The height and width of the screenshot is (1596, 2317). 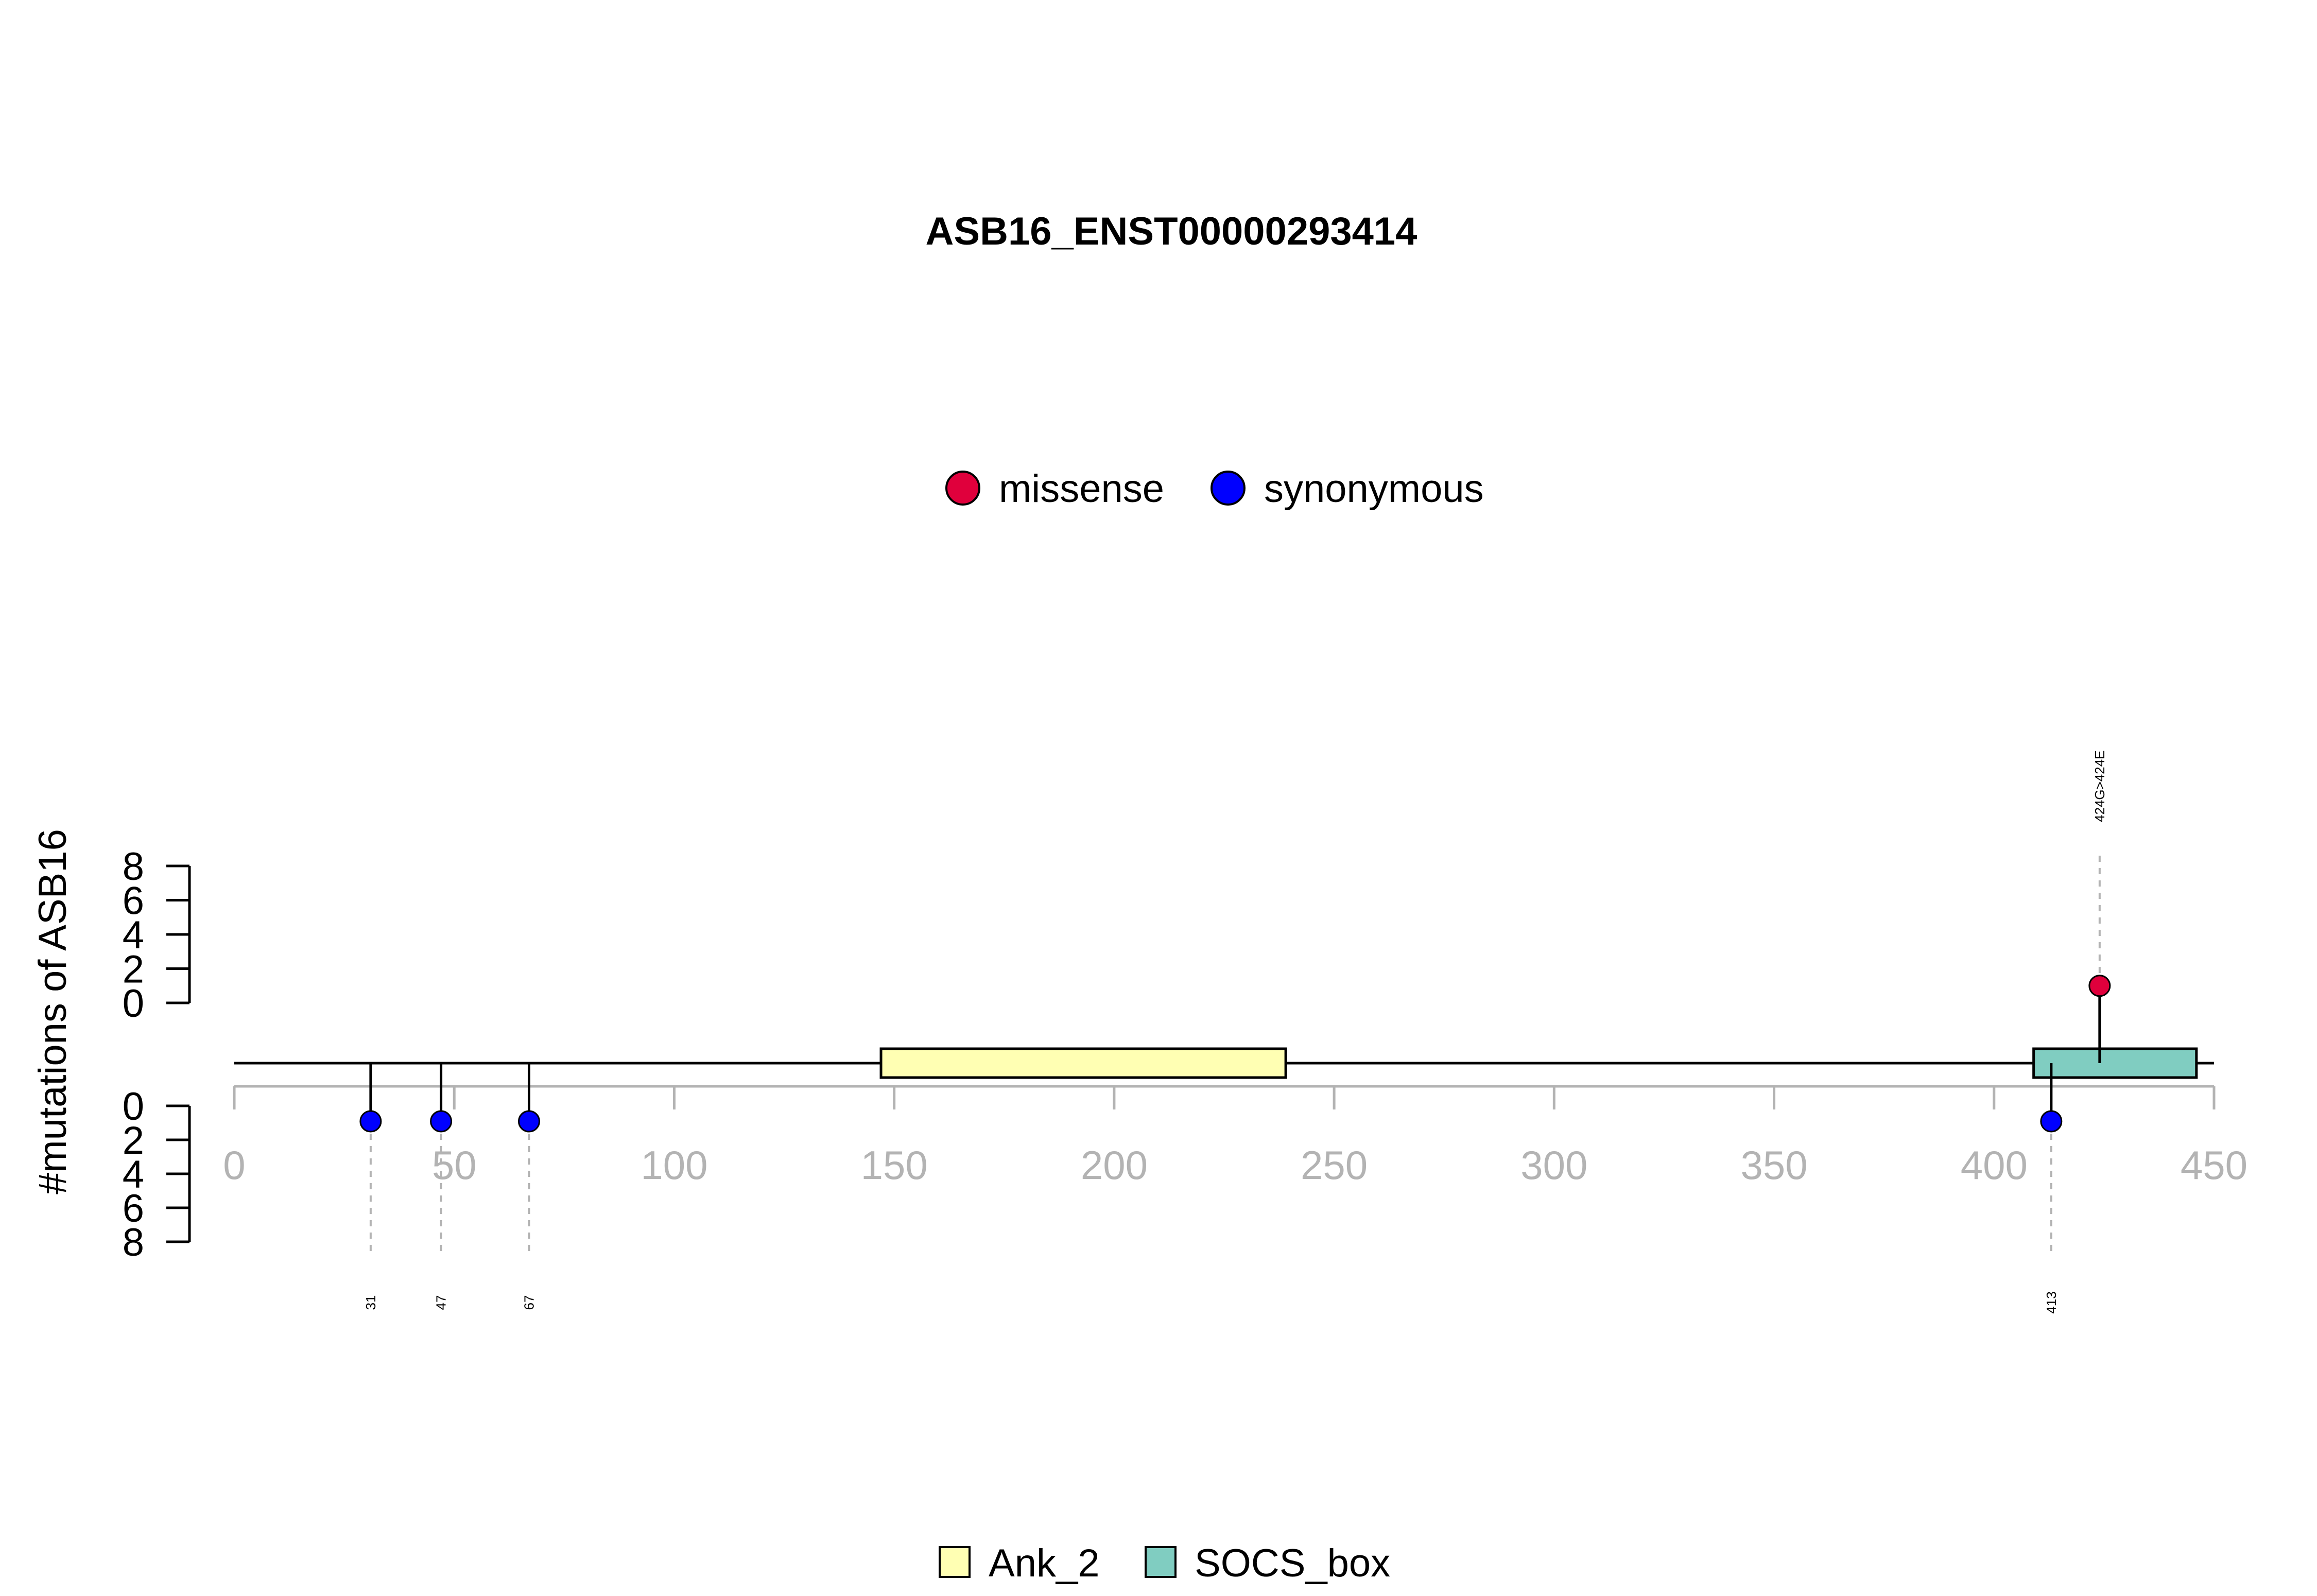 I want to click on upper-y-tick-label: 0, so click(x=133, y=1004).